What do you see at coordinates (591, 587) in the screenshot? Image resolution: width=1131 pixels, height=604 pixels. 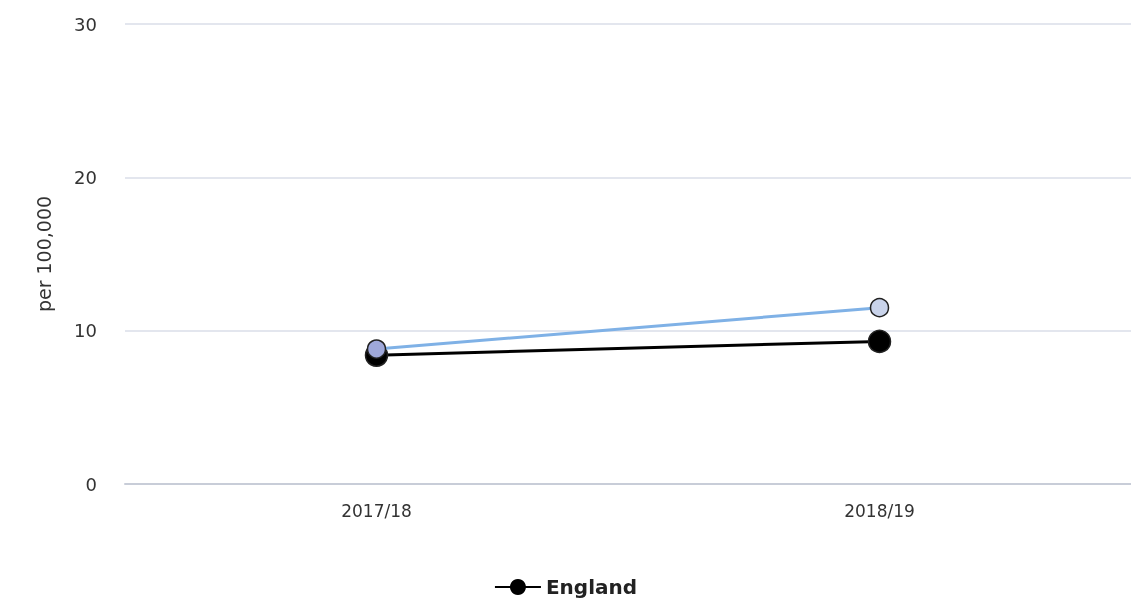 I see `legend-label: England` at bounding box center [591, 587].